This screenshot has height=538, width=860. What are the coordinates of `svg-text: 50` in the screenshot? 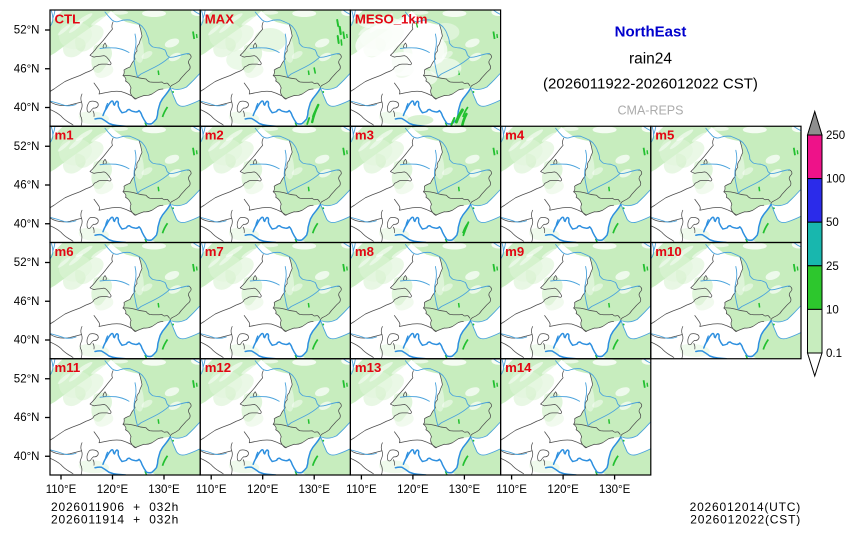 It's located at (832, 223).